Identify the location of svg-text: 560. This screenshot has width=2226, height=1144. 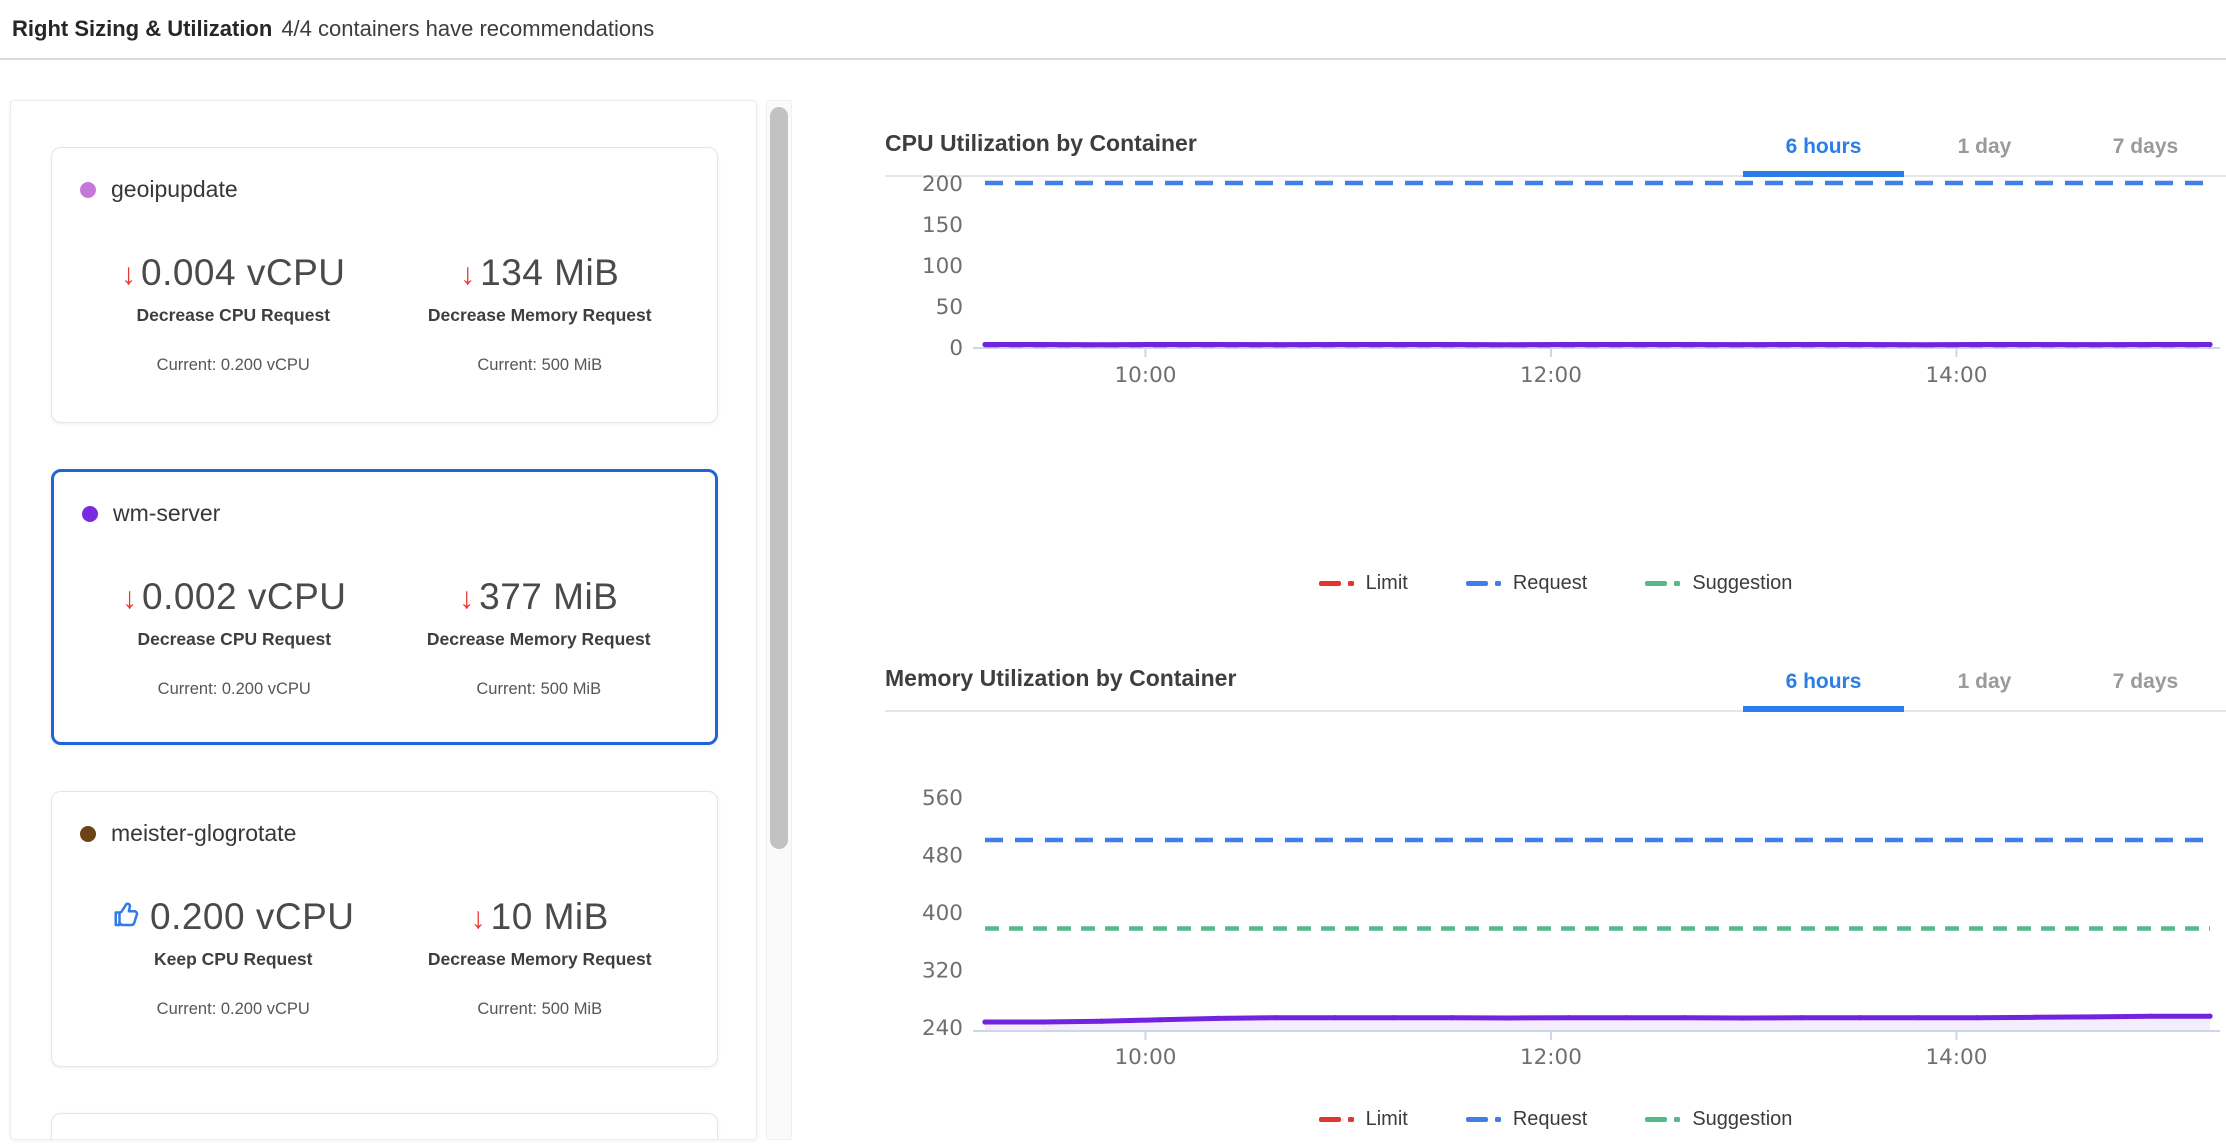
(942, 798).